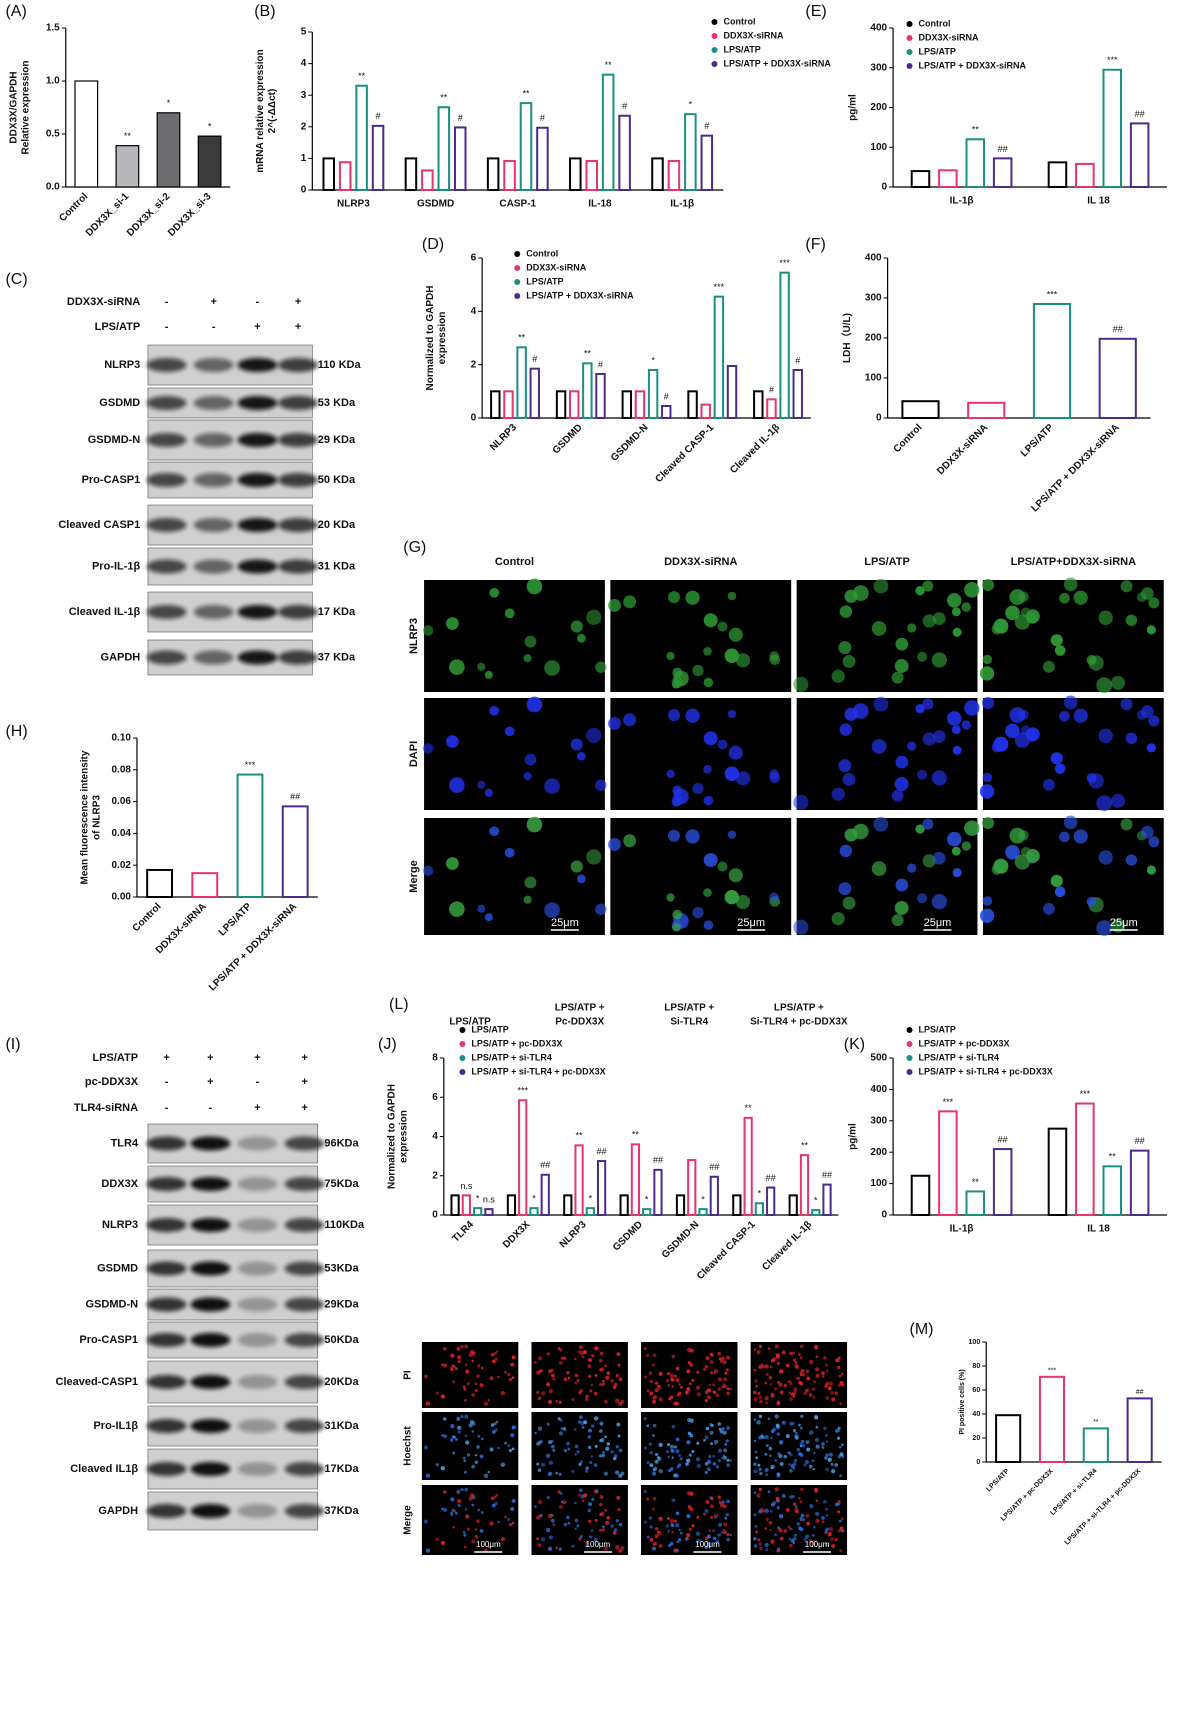 This screenshot has width=1178, height=1726. What do you see at coordinates (462, 1072) in the screenshot?
I see `legend-swatch` at bounding box center [462, 1072].